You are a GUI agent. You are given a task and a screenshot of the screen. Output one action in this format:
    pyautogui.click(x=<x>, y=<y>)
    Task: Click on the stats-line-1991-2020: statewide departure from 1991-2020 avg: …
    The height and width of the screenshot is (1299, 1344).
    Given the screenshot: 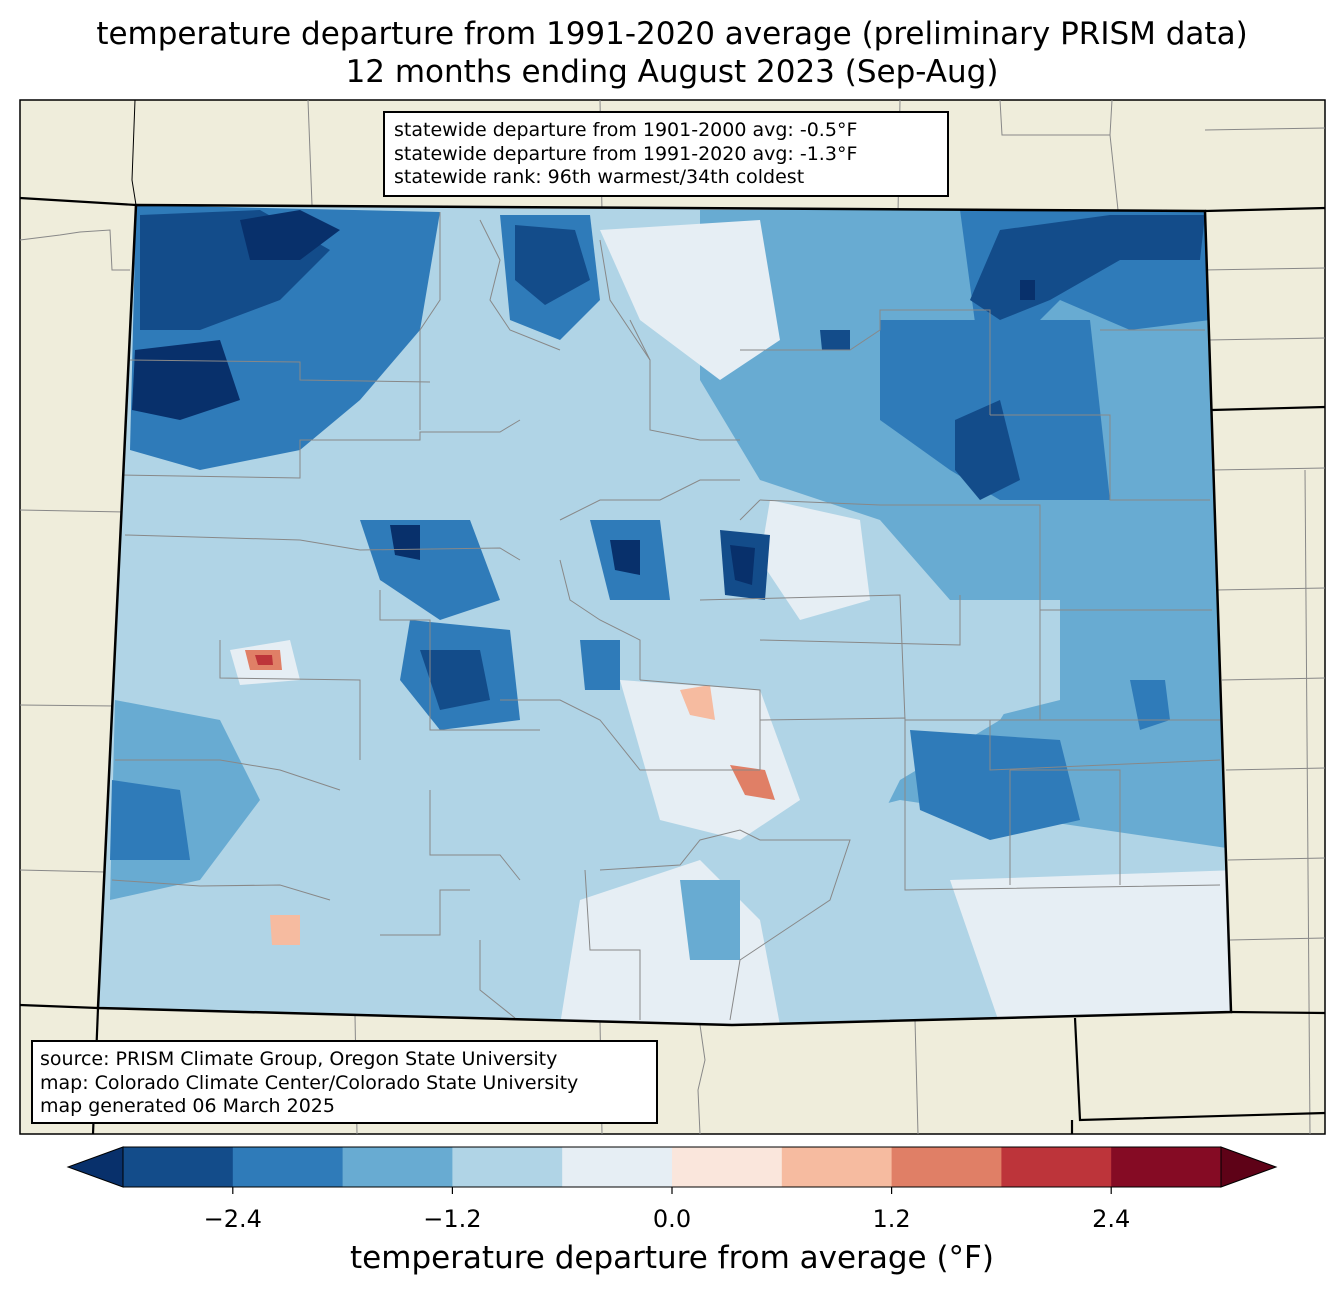 What is the action you would take?
    pyautogui.click(x=626, y=153)
    